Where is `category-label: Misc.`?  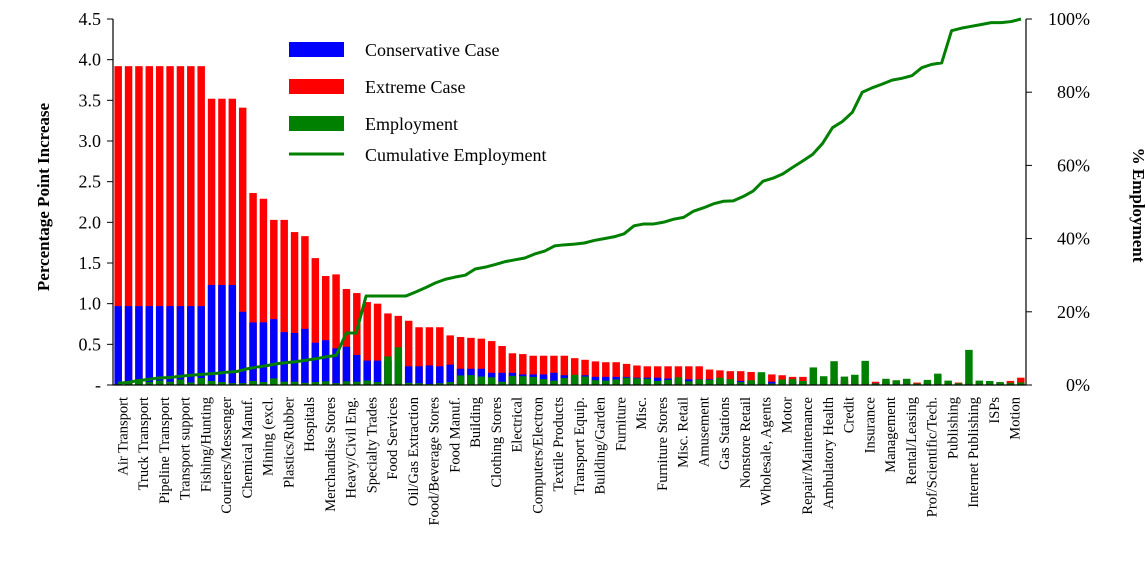
category-label: Misc. is located at coordinates (642, 413).